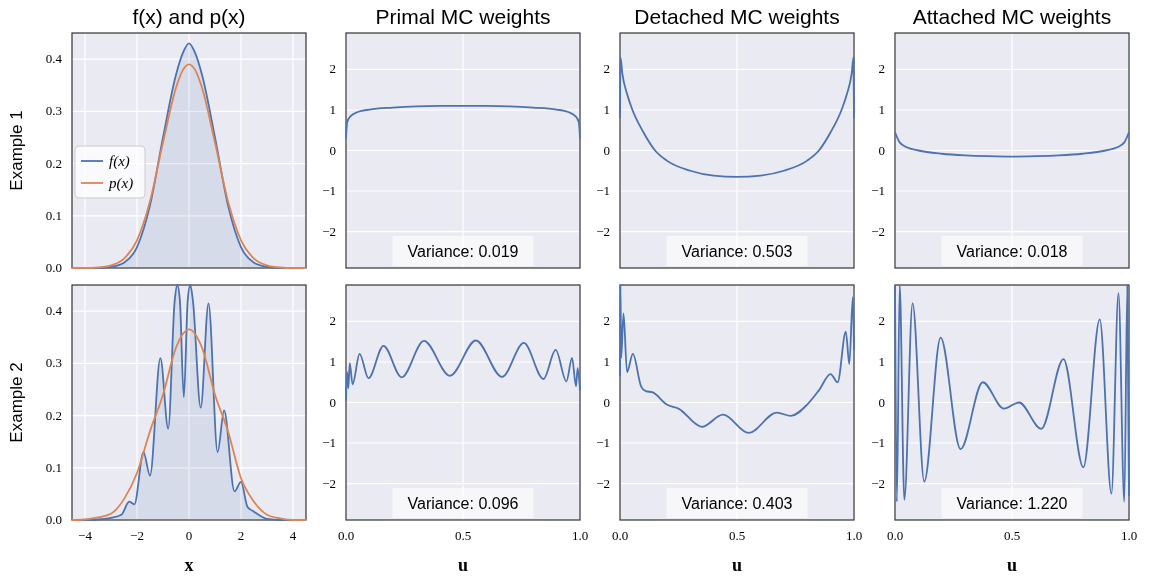  What do you see at coordinates (463, 503) in the screenshot?
I see `annotation: Variance: 0.096` at bounding box center [463, 503].